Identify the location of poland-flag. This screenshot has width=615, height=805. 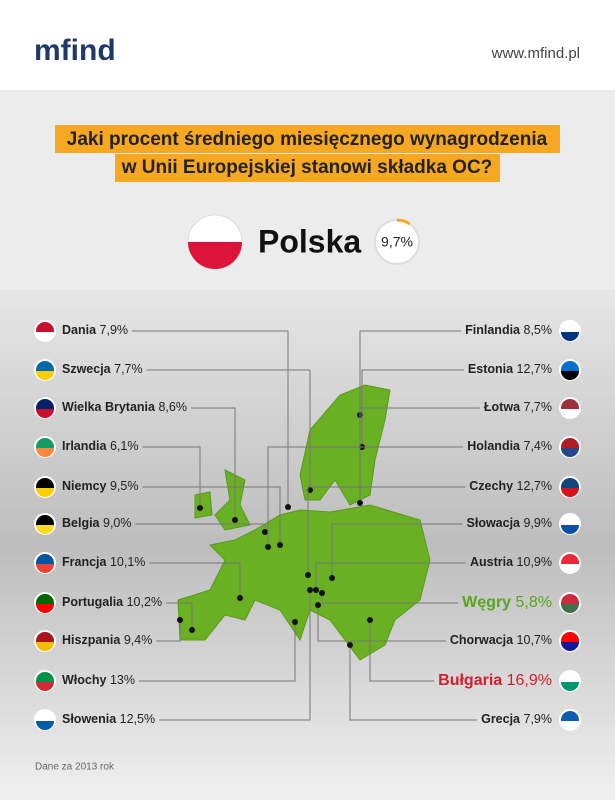
(215, 242).